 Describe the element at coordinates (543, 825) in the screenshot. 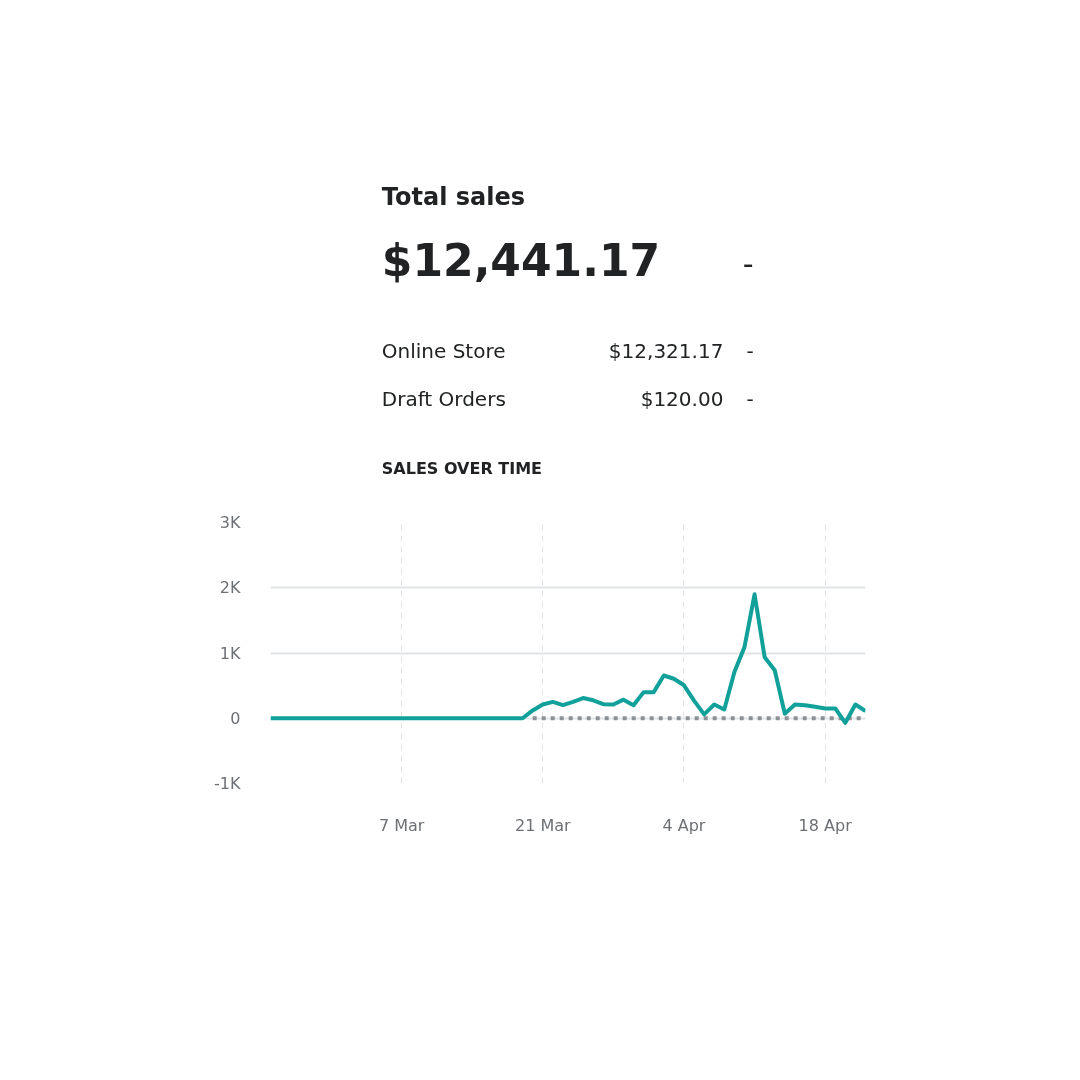

I see `x-tick-label: 21 Mar` at that location.